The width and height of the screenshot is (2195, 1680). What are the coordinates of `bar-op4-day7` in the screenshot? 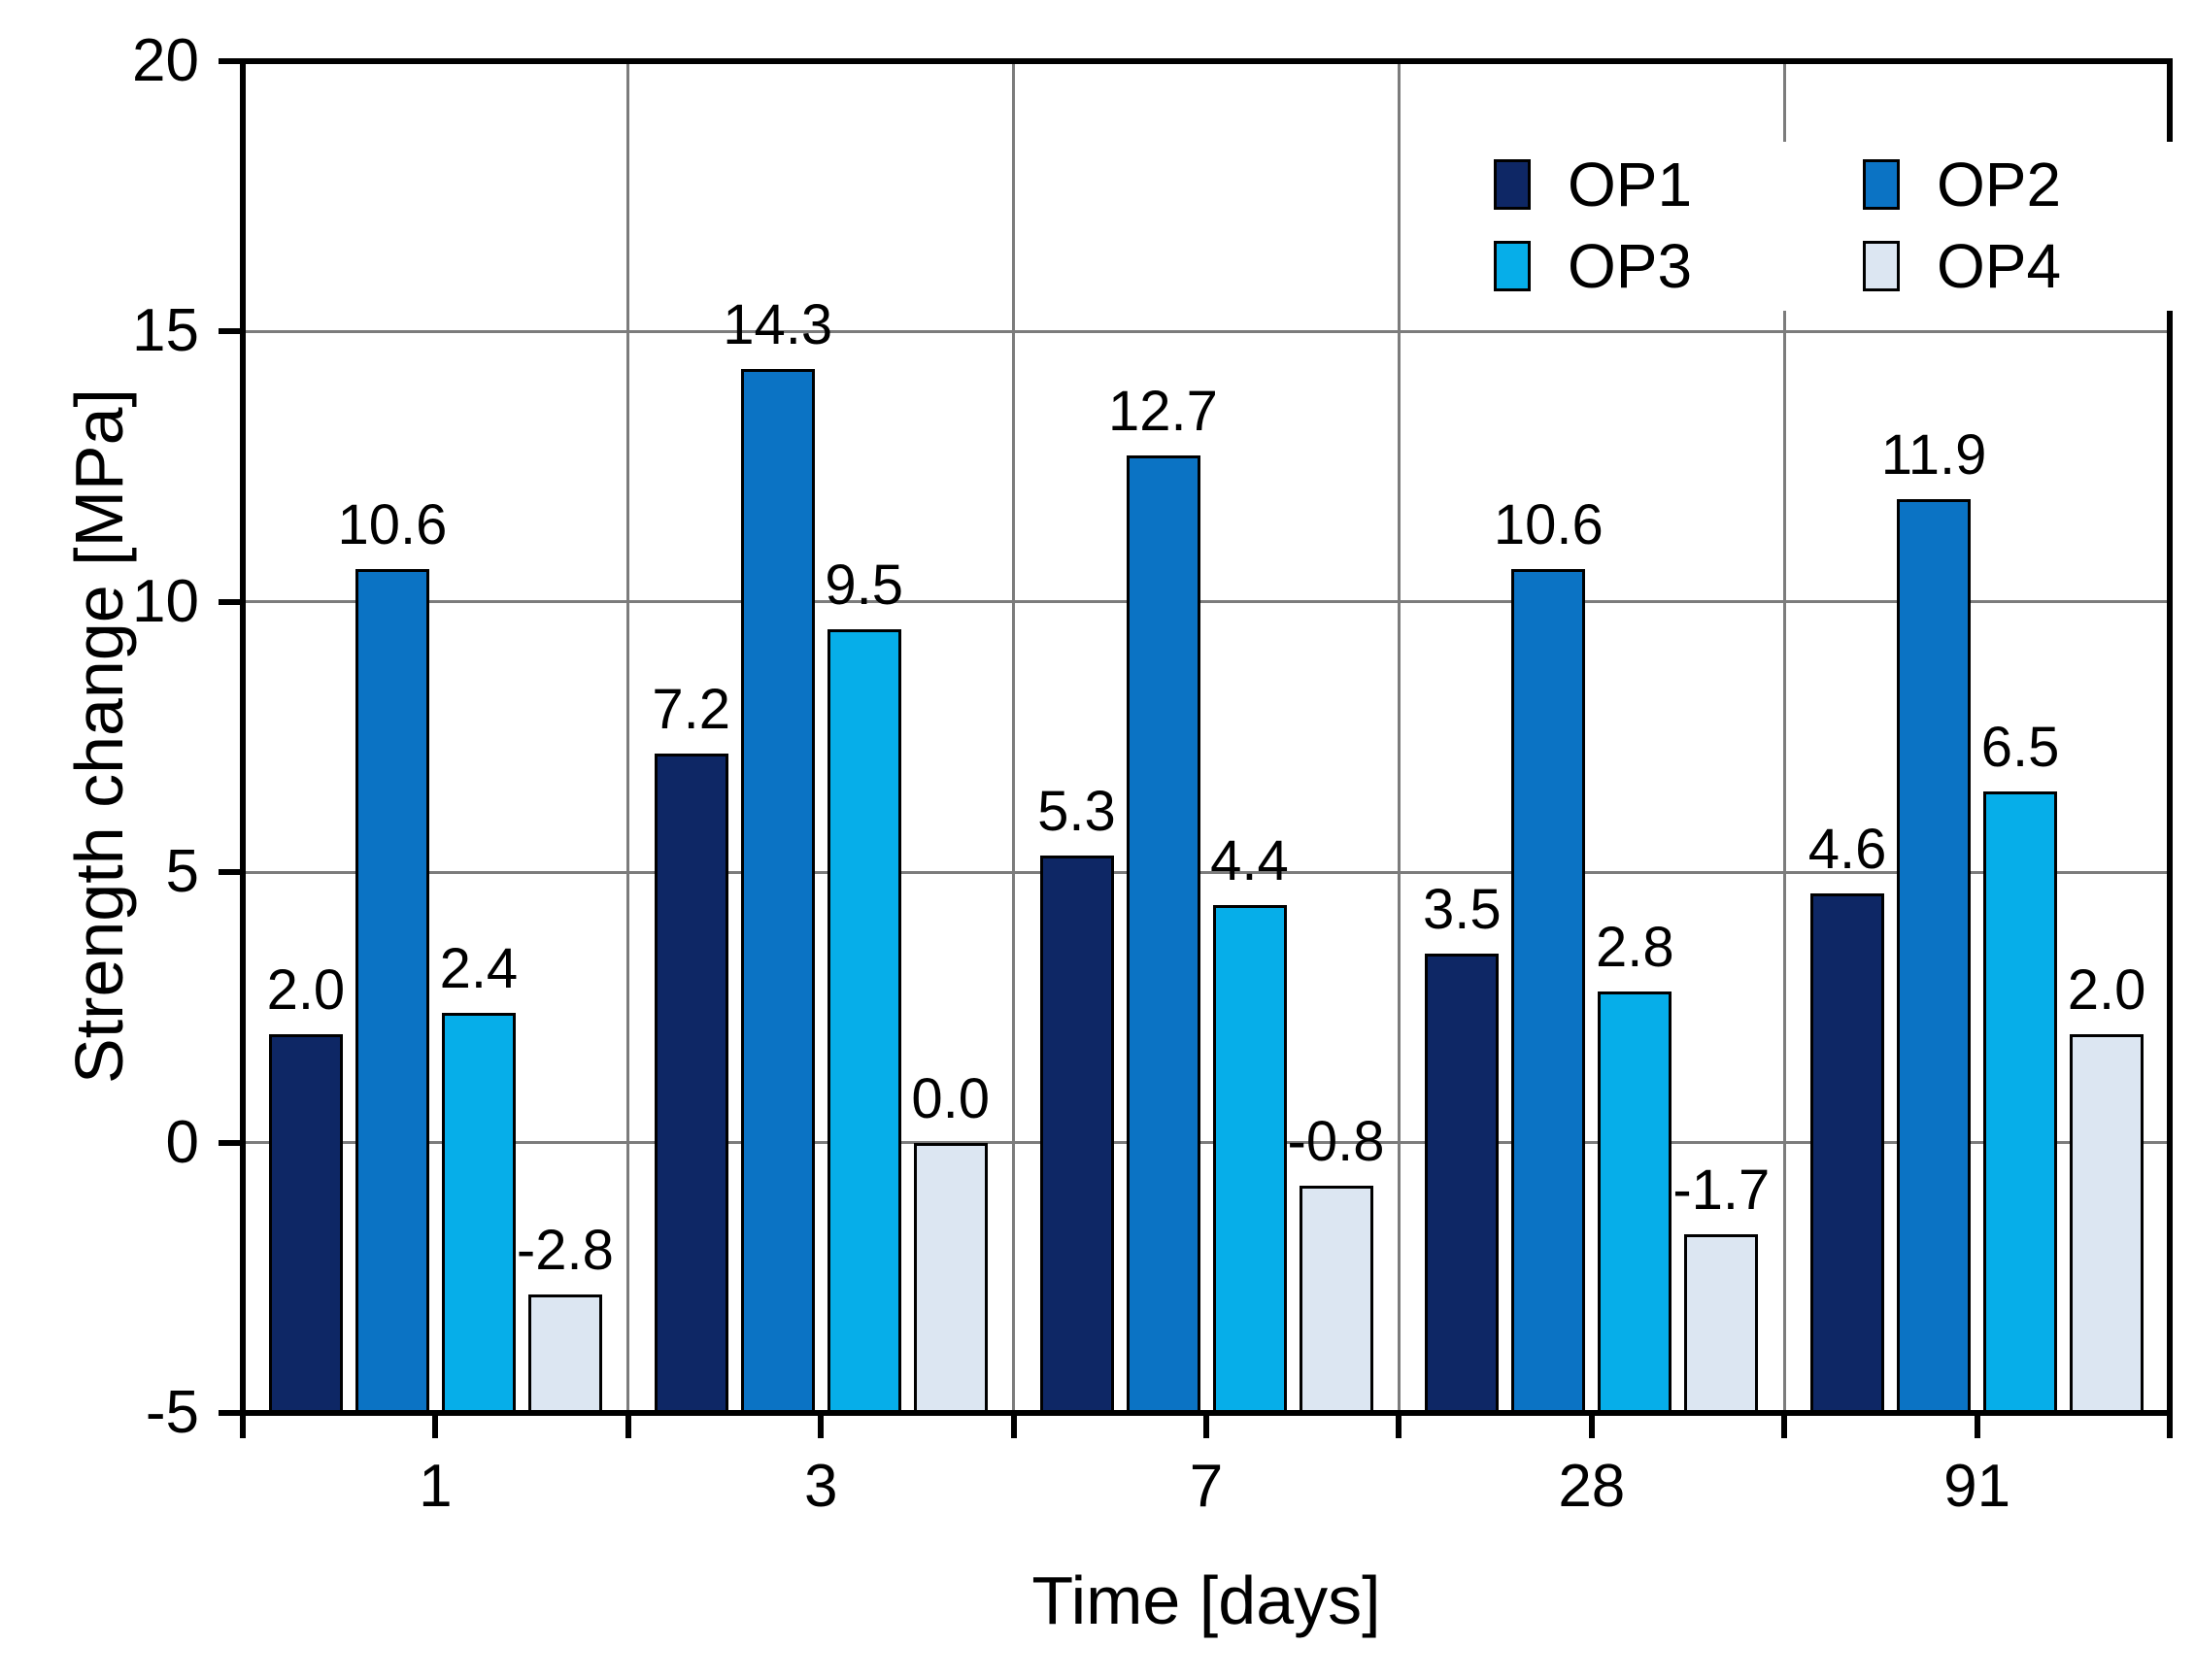 It's located at (1336, 1301).